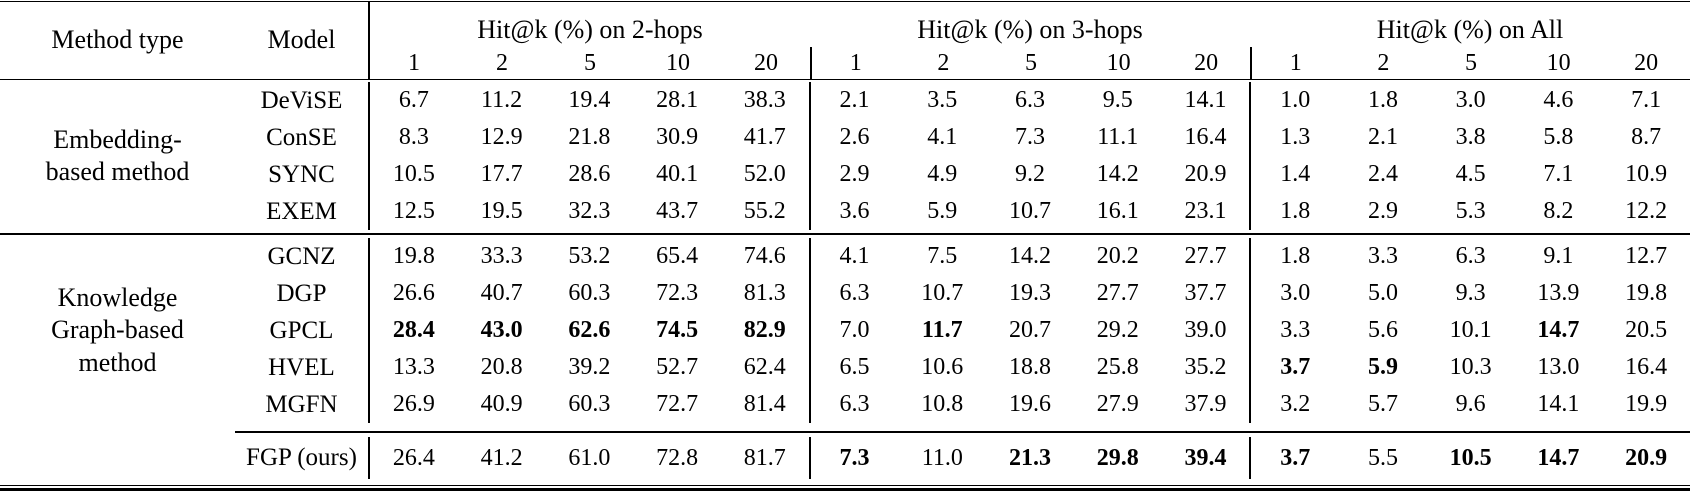  What do you see at coordinates (1205, 404) in the screenshot?
I see `value-cell: 37.9` at bounding box center [1205, 404].